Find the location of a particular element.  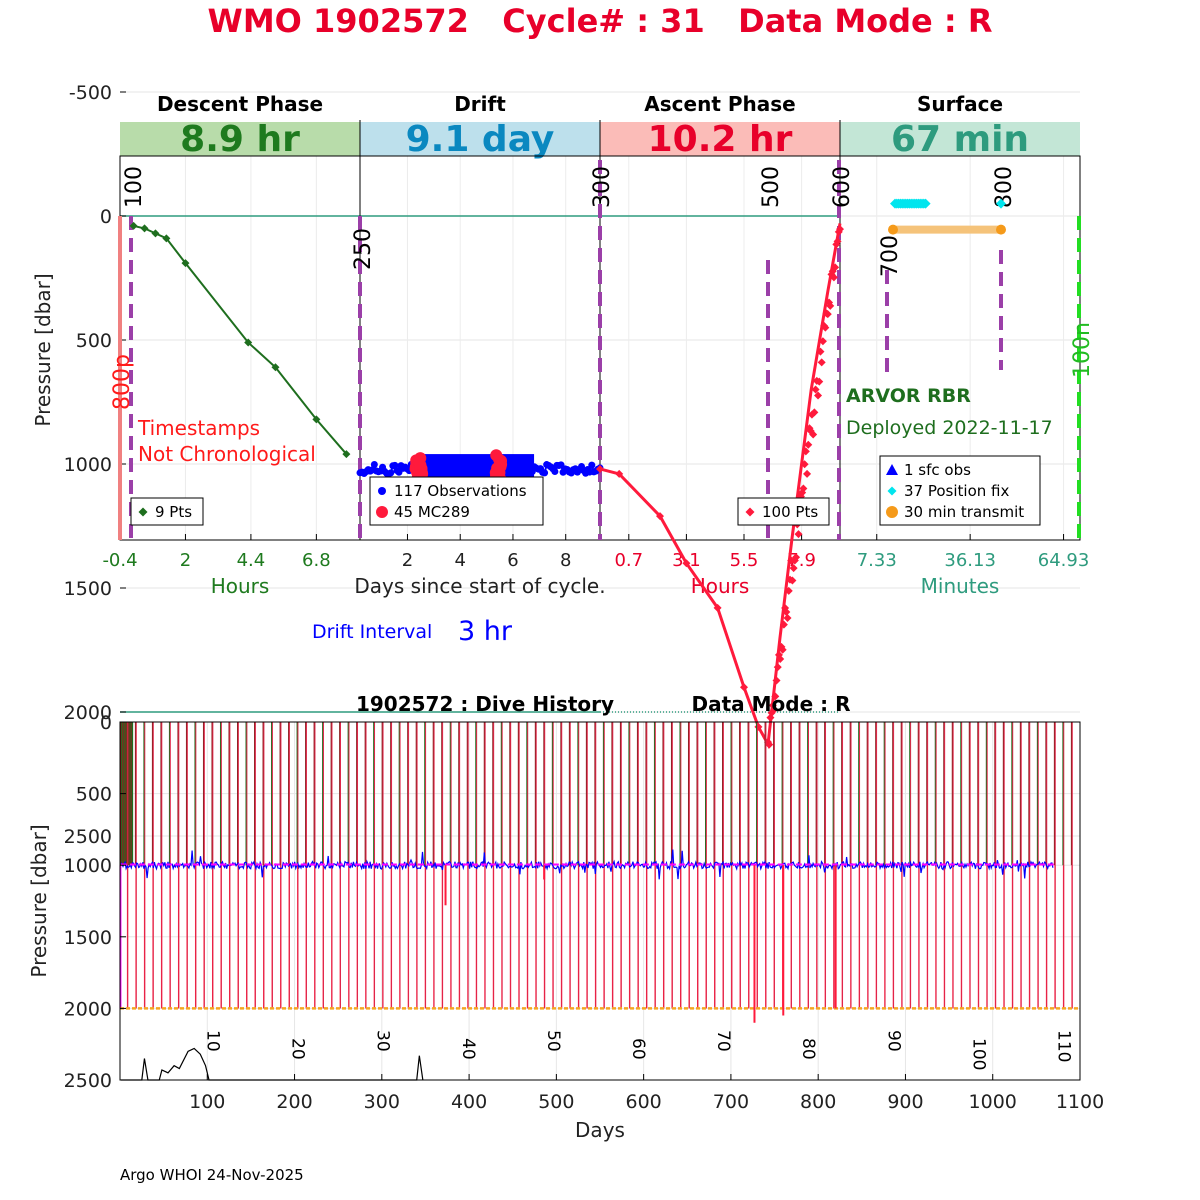

history-x-tick-label: 900 is located at coordinates (905, 1102).